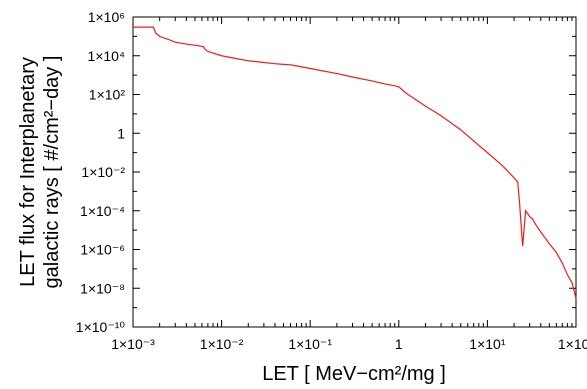 The image size is (587, 389). What do you see at coordinates (101, 327) in the screenshot?
I see `y-tick-label: 1×10⁻¹⁰` at bounding box center [101, 327].